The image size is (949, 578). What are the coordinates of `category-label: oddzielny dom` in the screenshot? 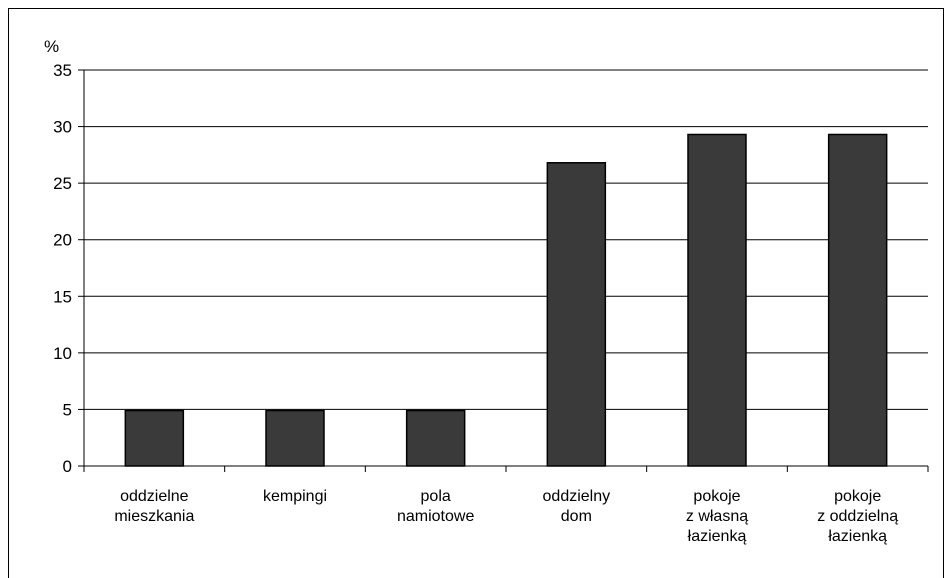 It's located at (577, 506).